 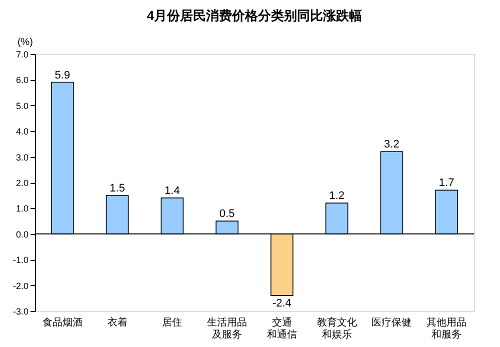 What do you see at coordinates (392, 322) in the screenshot?
I see `x-tick-label: 医疗保健` at bounding box center [392, 322].